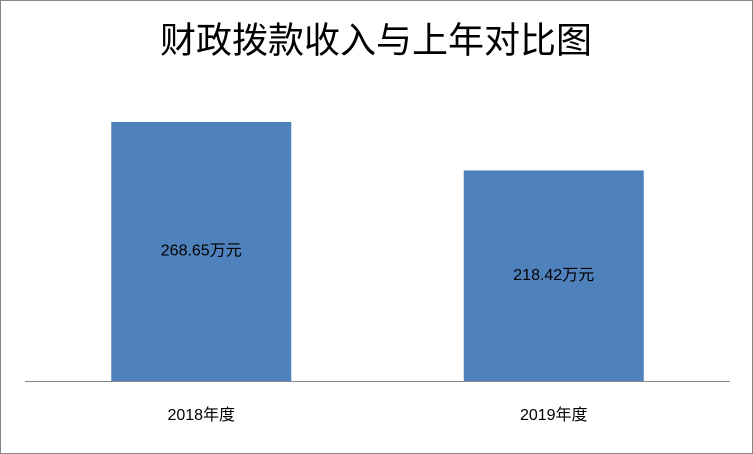  Describe the element at coordinates (554, 415) in the screenshot. I see `x-tick-label: 2019年度` at that location.